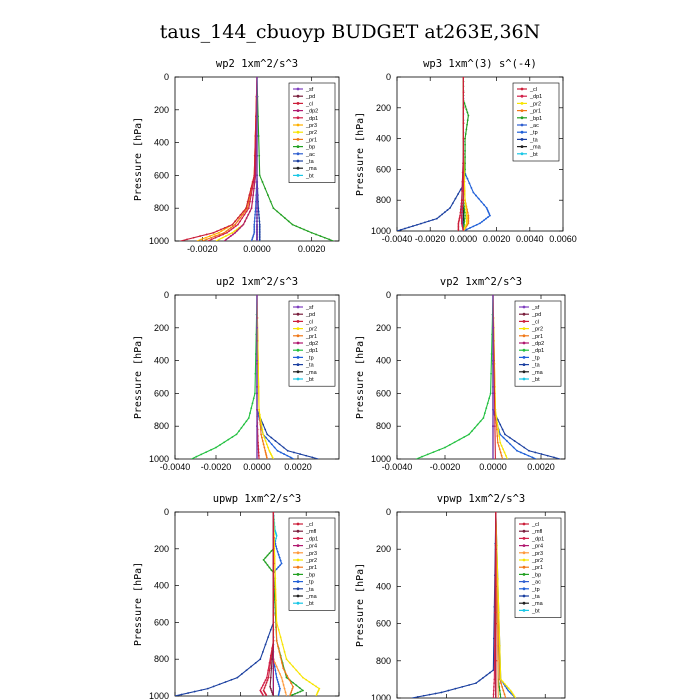 Image resolution: width=700 pixels, height=700 pixels. I want to click on x-tick-label: 0.0000, so click(257, 249).